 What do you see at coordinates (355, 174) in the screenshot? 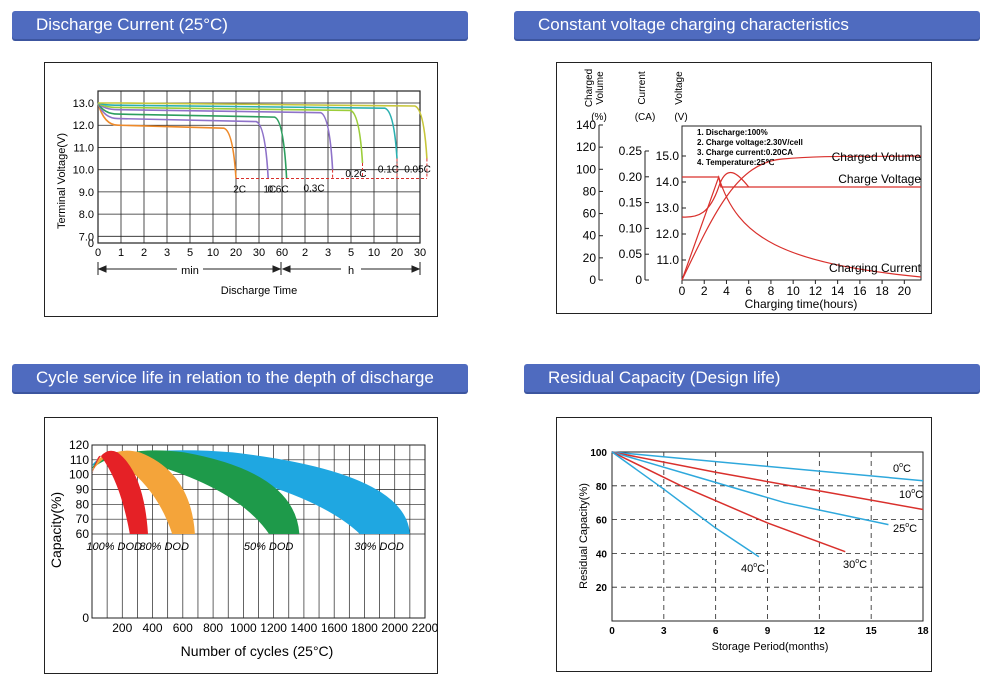
I see `discharge-series-label: 0.2C` at bounding box center [355, 174].